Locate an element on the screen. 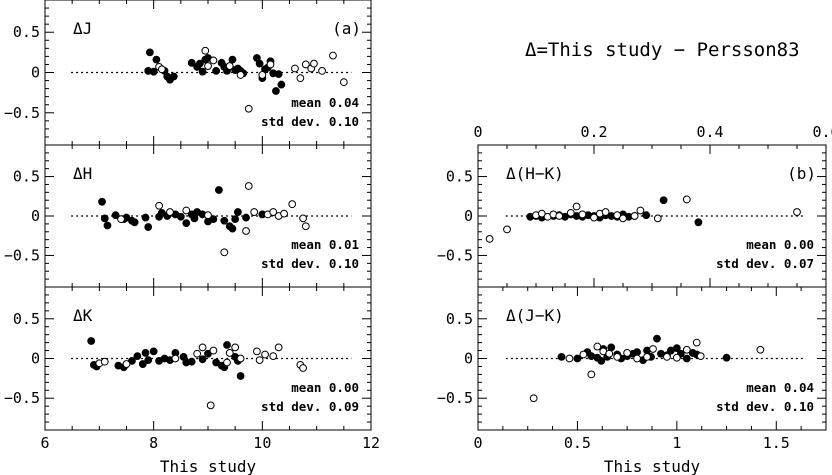 This screenshot has width=832, height=475. stat-std-dev: std dev. 0.09 is located at coordinates (310, 406).